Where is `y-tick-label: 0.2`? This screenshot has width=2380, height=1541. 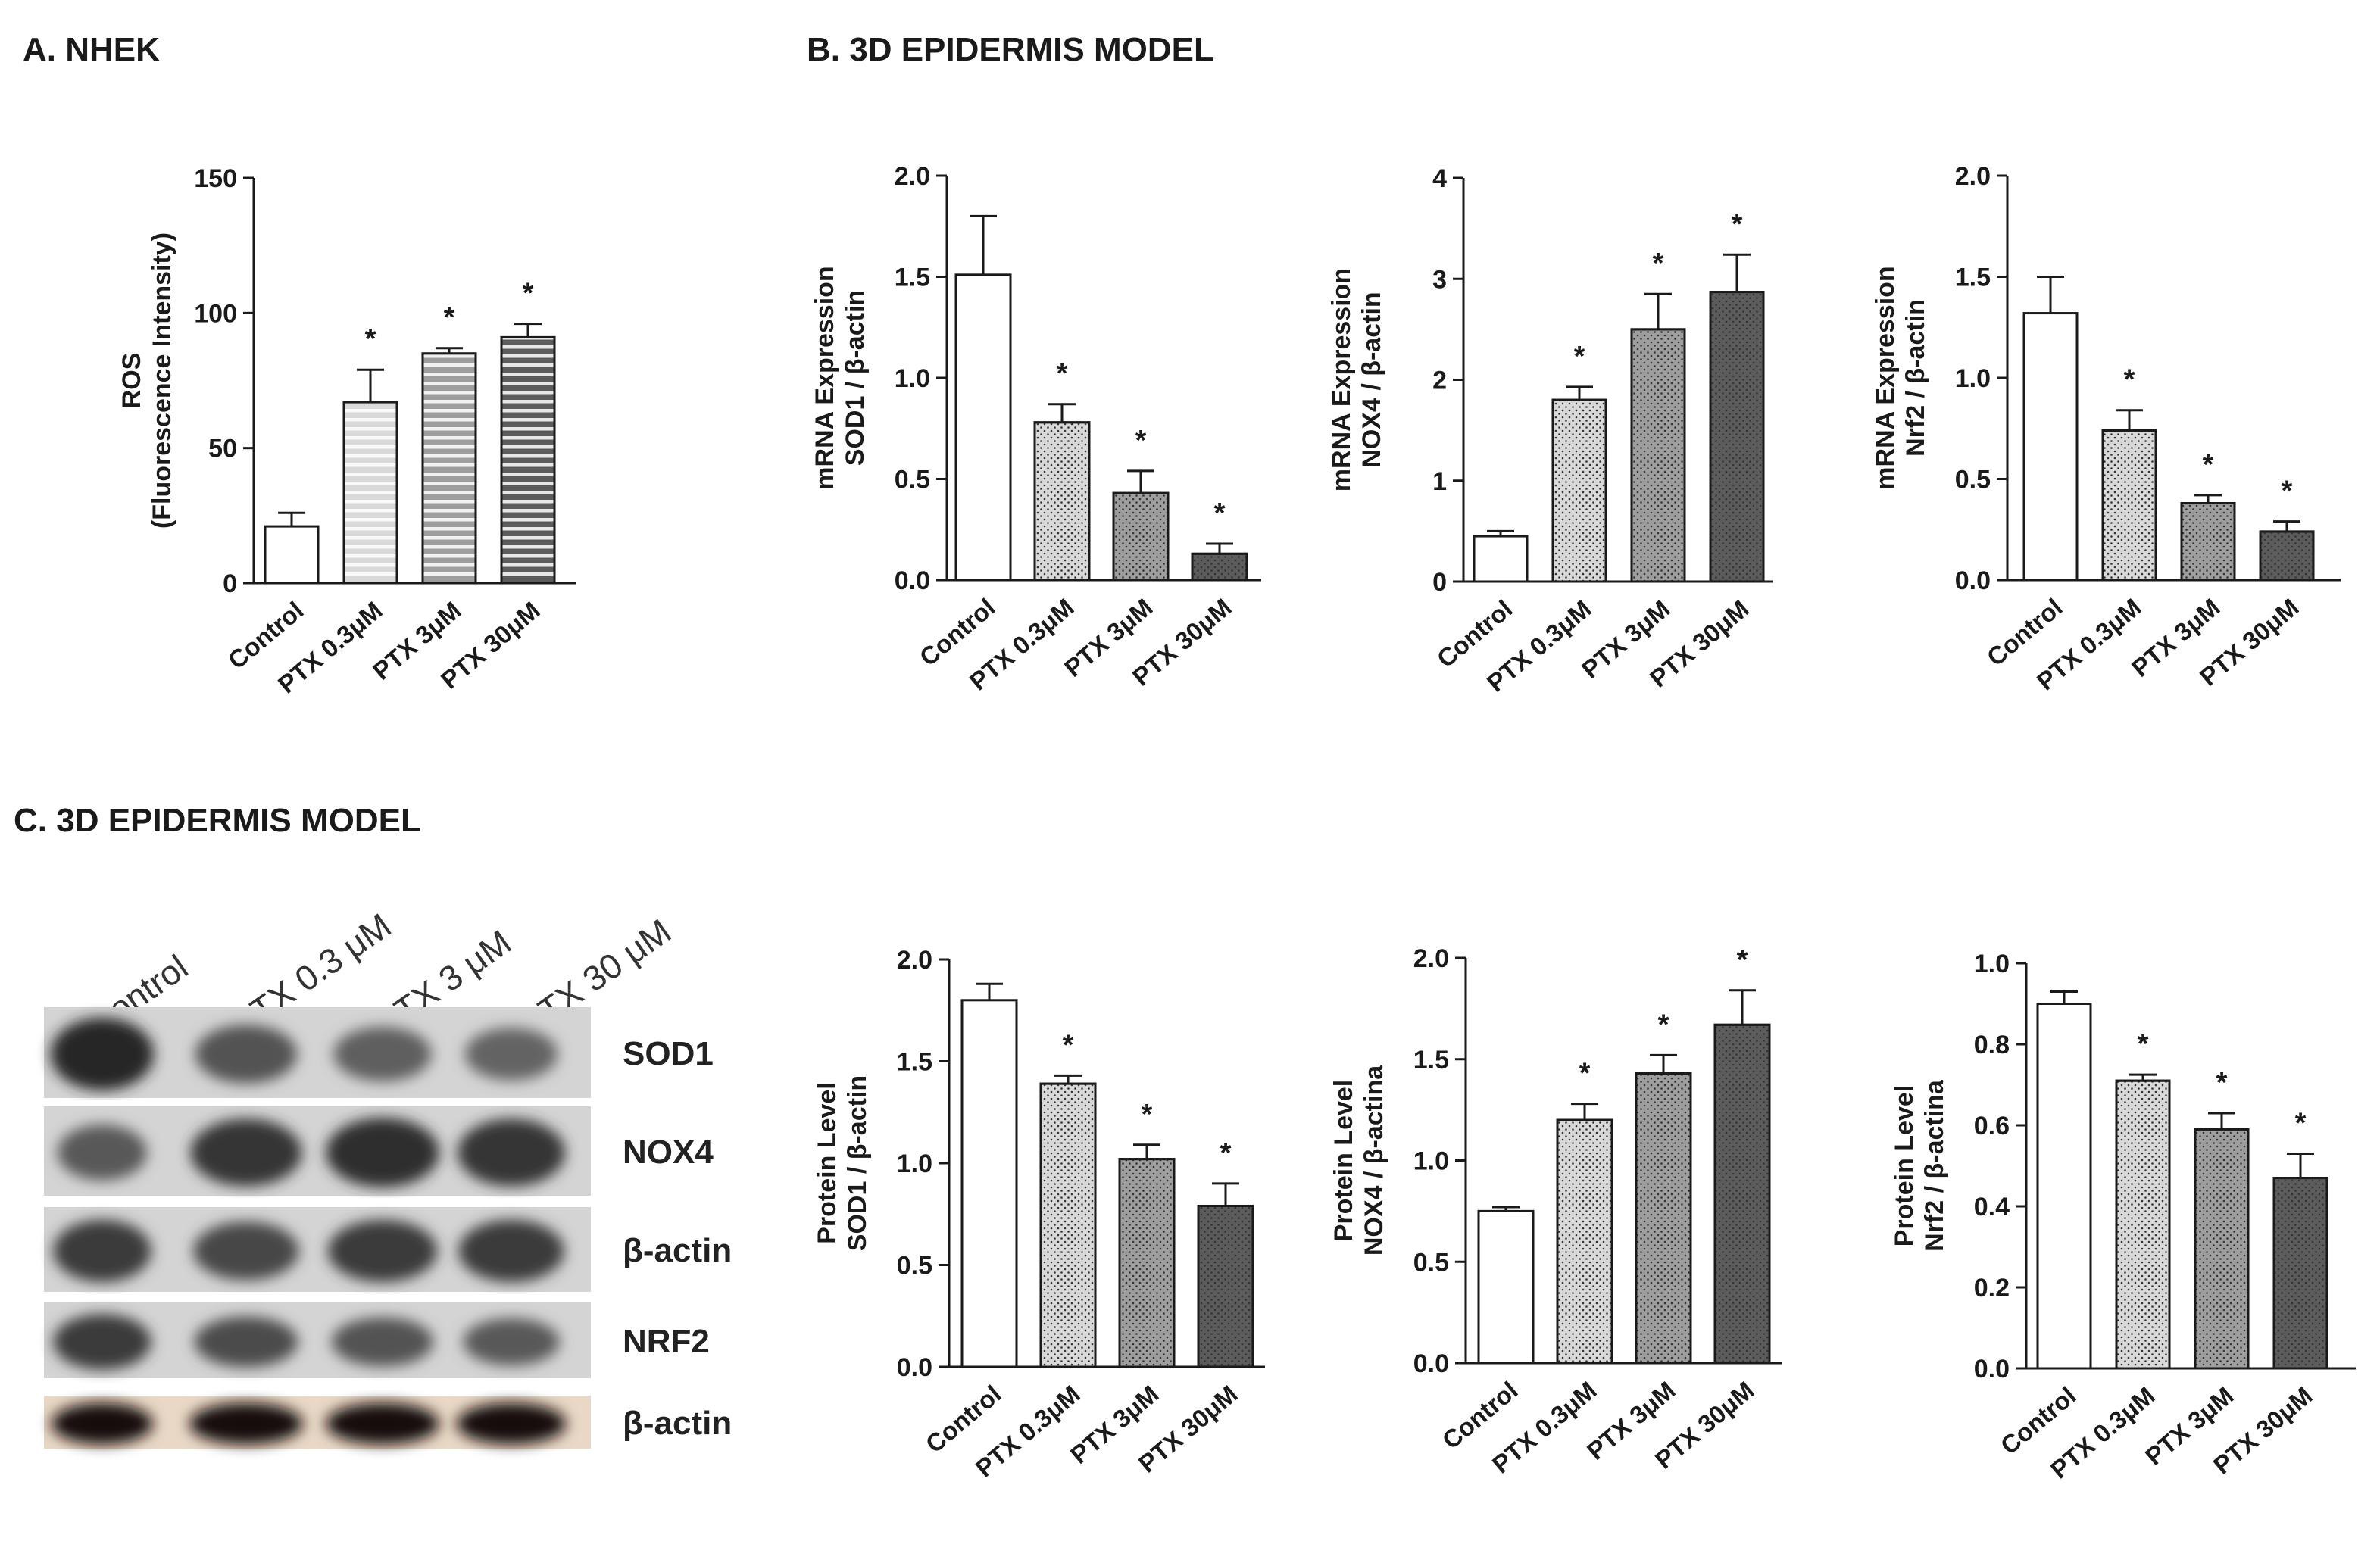
y-tick-label: 0.2 is located at coordinates (1992, 1288).